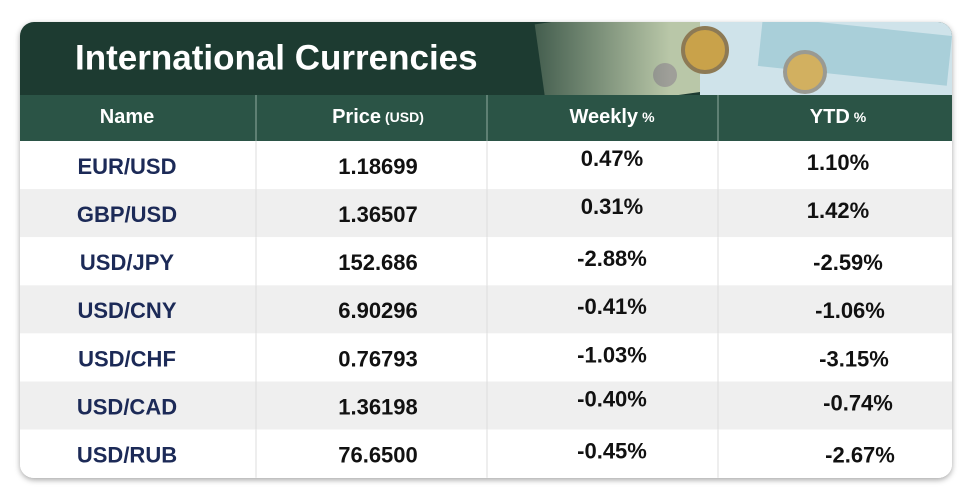  I want to click on column-header: Weekly%, so click(612, 117).